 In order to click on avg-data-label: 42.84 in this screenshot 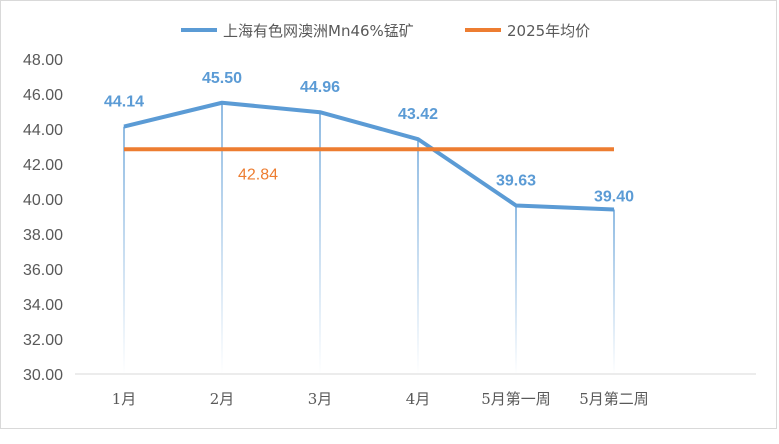, I will do `click(258, 174)`.